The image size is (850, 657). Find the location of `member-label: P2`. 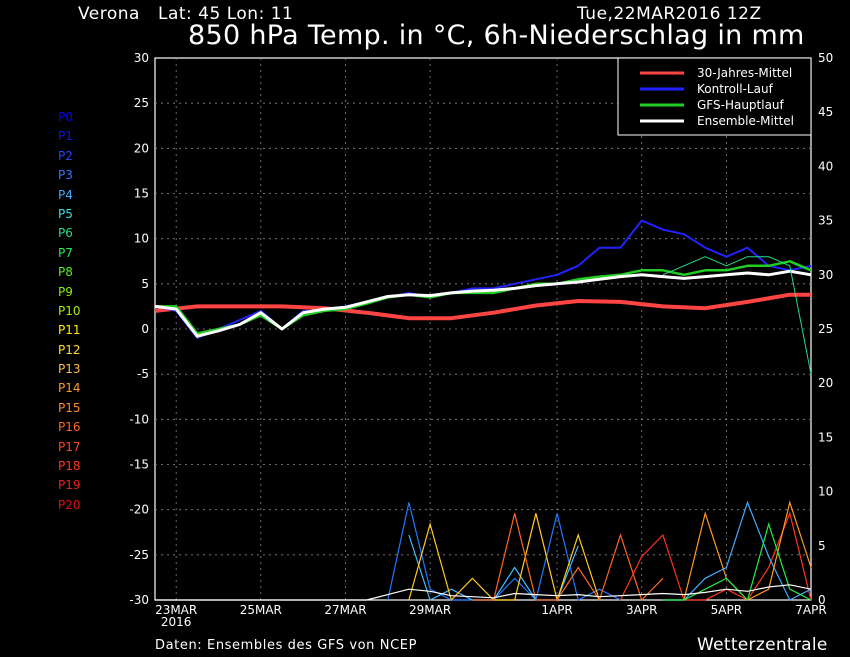

member-label: P2 is located at coordinates (65, 155).